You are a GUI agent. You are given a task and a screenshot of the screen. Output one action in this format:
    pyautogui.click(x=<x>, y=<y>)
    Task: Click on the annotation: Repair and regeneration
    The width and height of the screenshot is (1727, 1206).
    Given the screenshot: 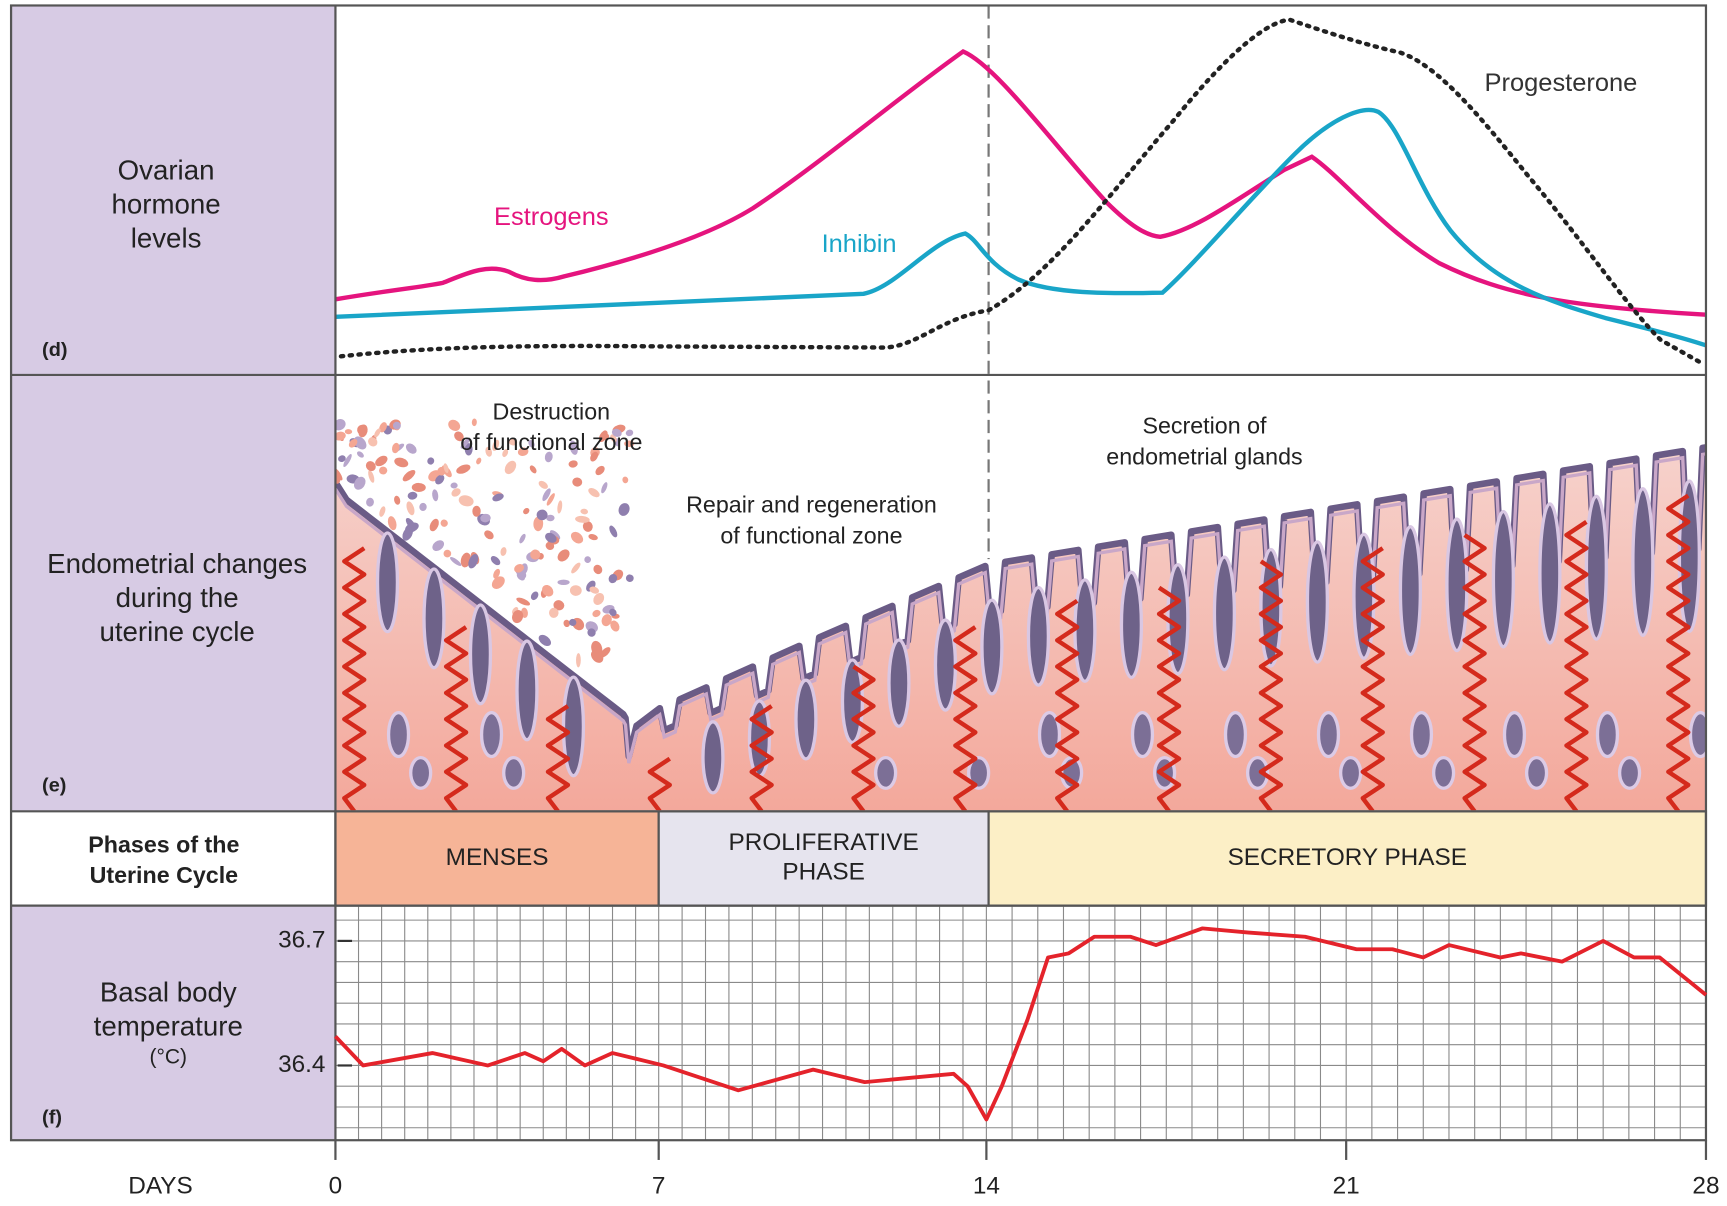 What is the action you would take?
    pyautogui.click(x=811, y=505)
    